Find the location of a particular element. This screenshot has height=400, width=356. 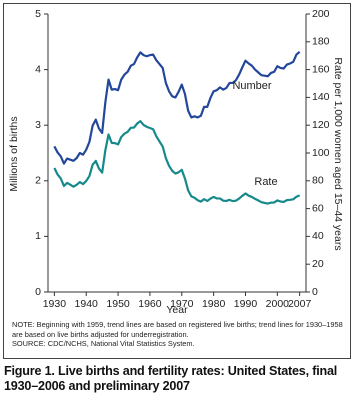

y2-tick-label: 140 is located at coordinates (321, 97).